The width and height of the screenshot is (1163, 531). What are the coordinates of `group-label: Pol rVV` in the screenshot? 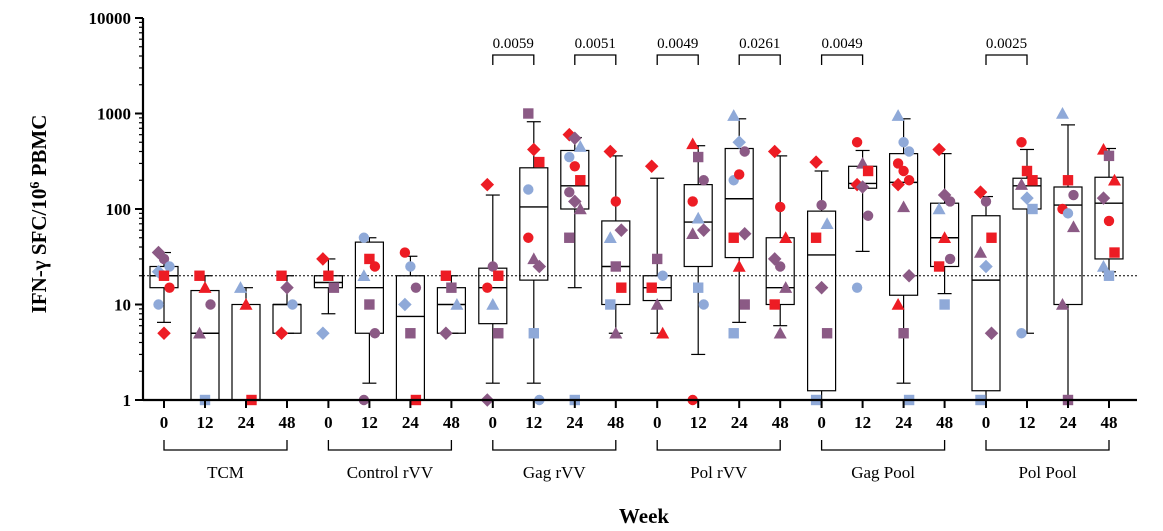 It's located at (719, 472).